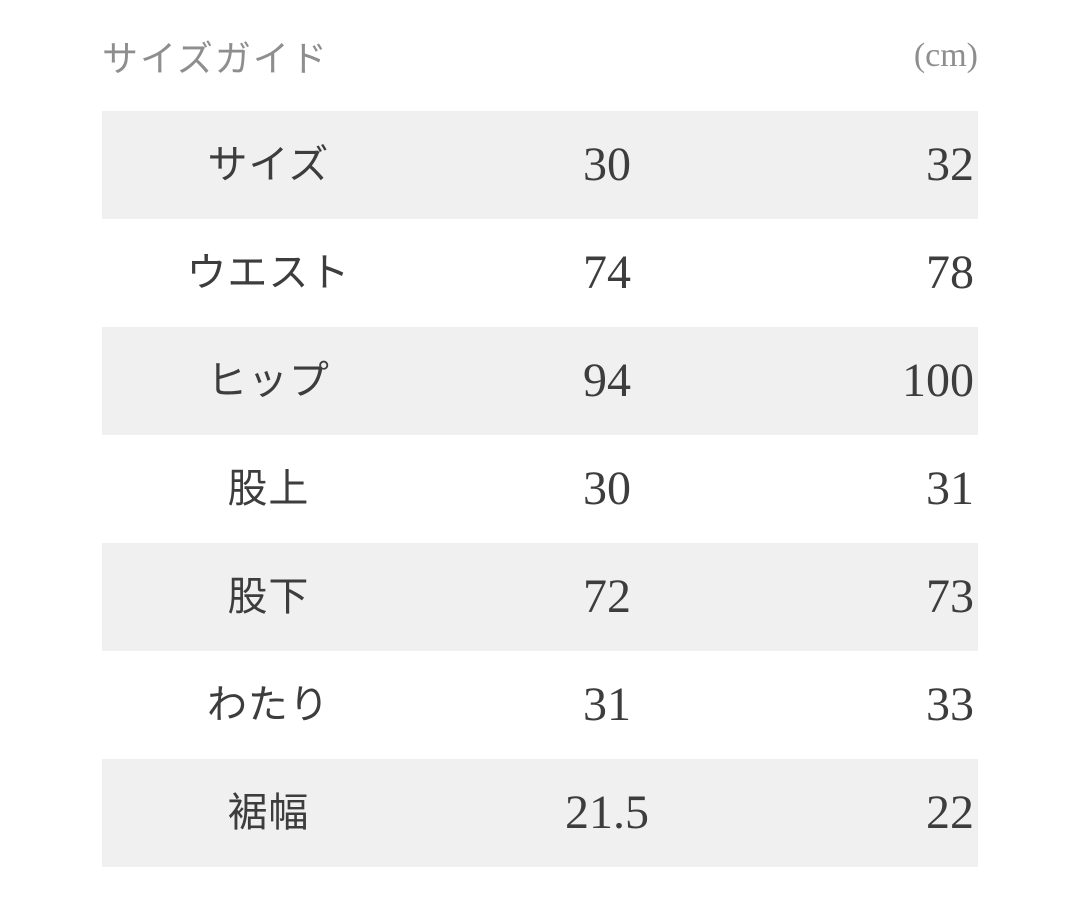 This screenshot has height=900, width=1080. What do you see at coordinates (949, 488) in the screenshot?
I see `size-column-2-value: 31` at bounding box center [949, 488].